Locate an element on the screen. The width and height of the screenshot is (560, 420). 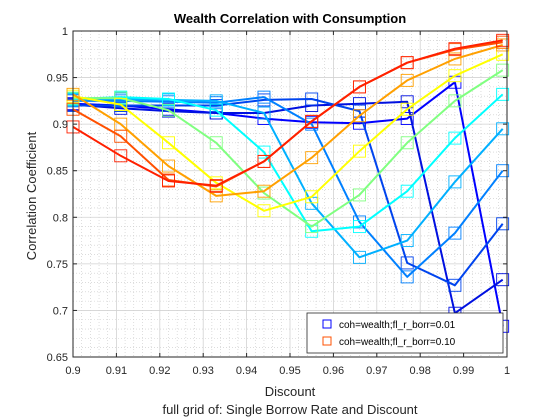
x-tick-label: 0.95 is located at coordinates (289, 371).